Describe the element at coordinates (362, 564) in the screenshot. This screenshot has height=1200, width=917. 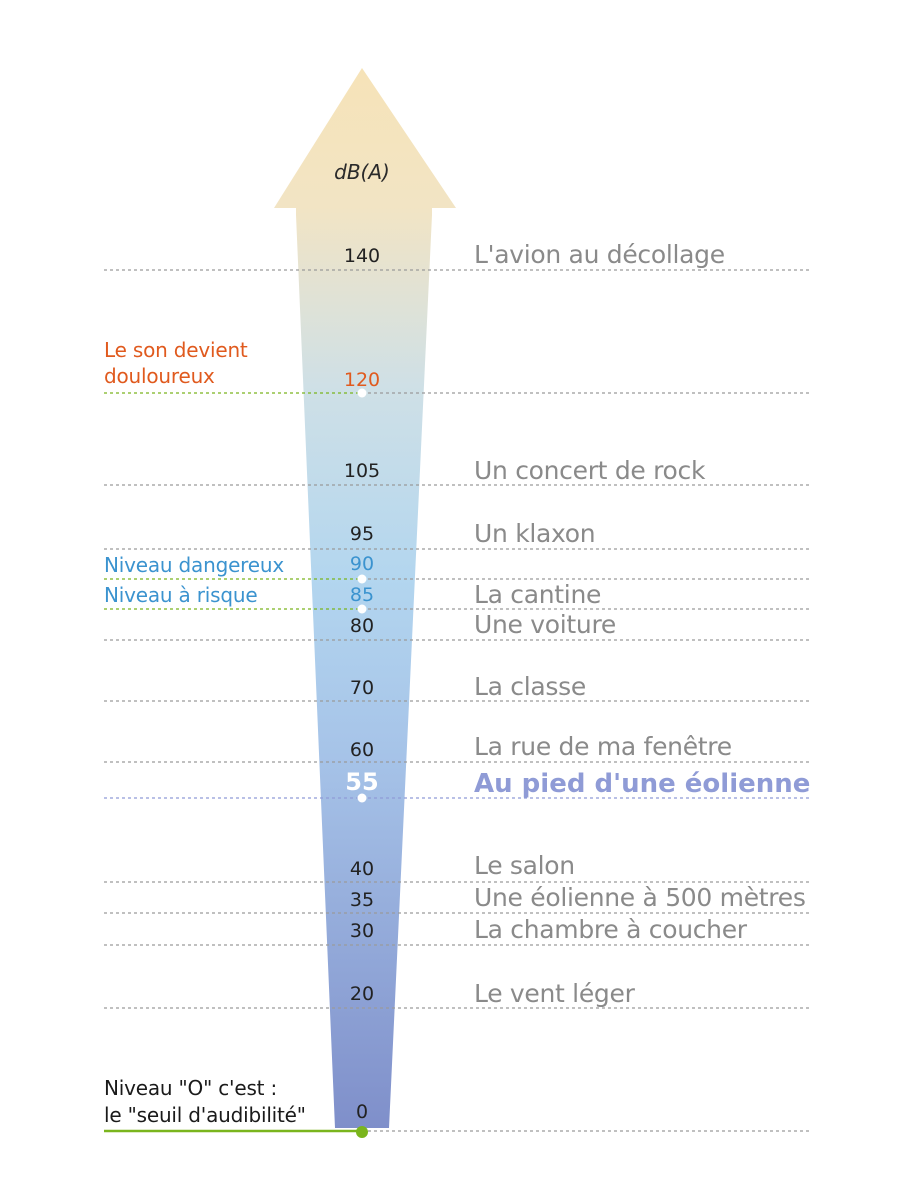
I see `value-90: 90` at that location.